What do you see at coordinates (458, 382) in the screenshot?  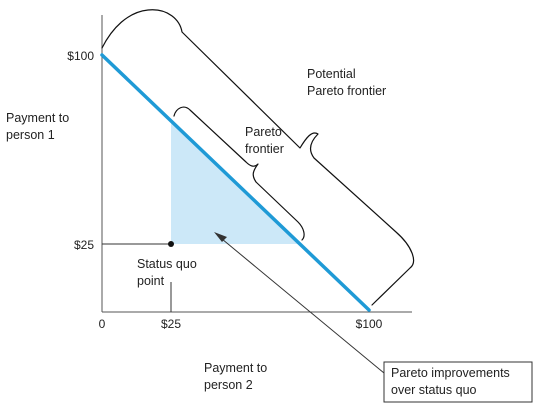 I see `improvements-callout-box` at bounding box center [458, 382].